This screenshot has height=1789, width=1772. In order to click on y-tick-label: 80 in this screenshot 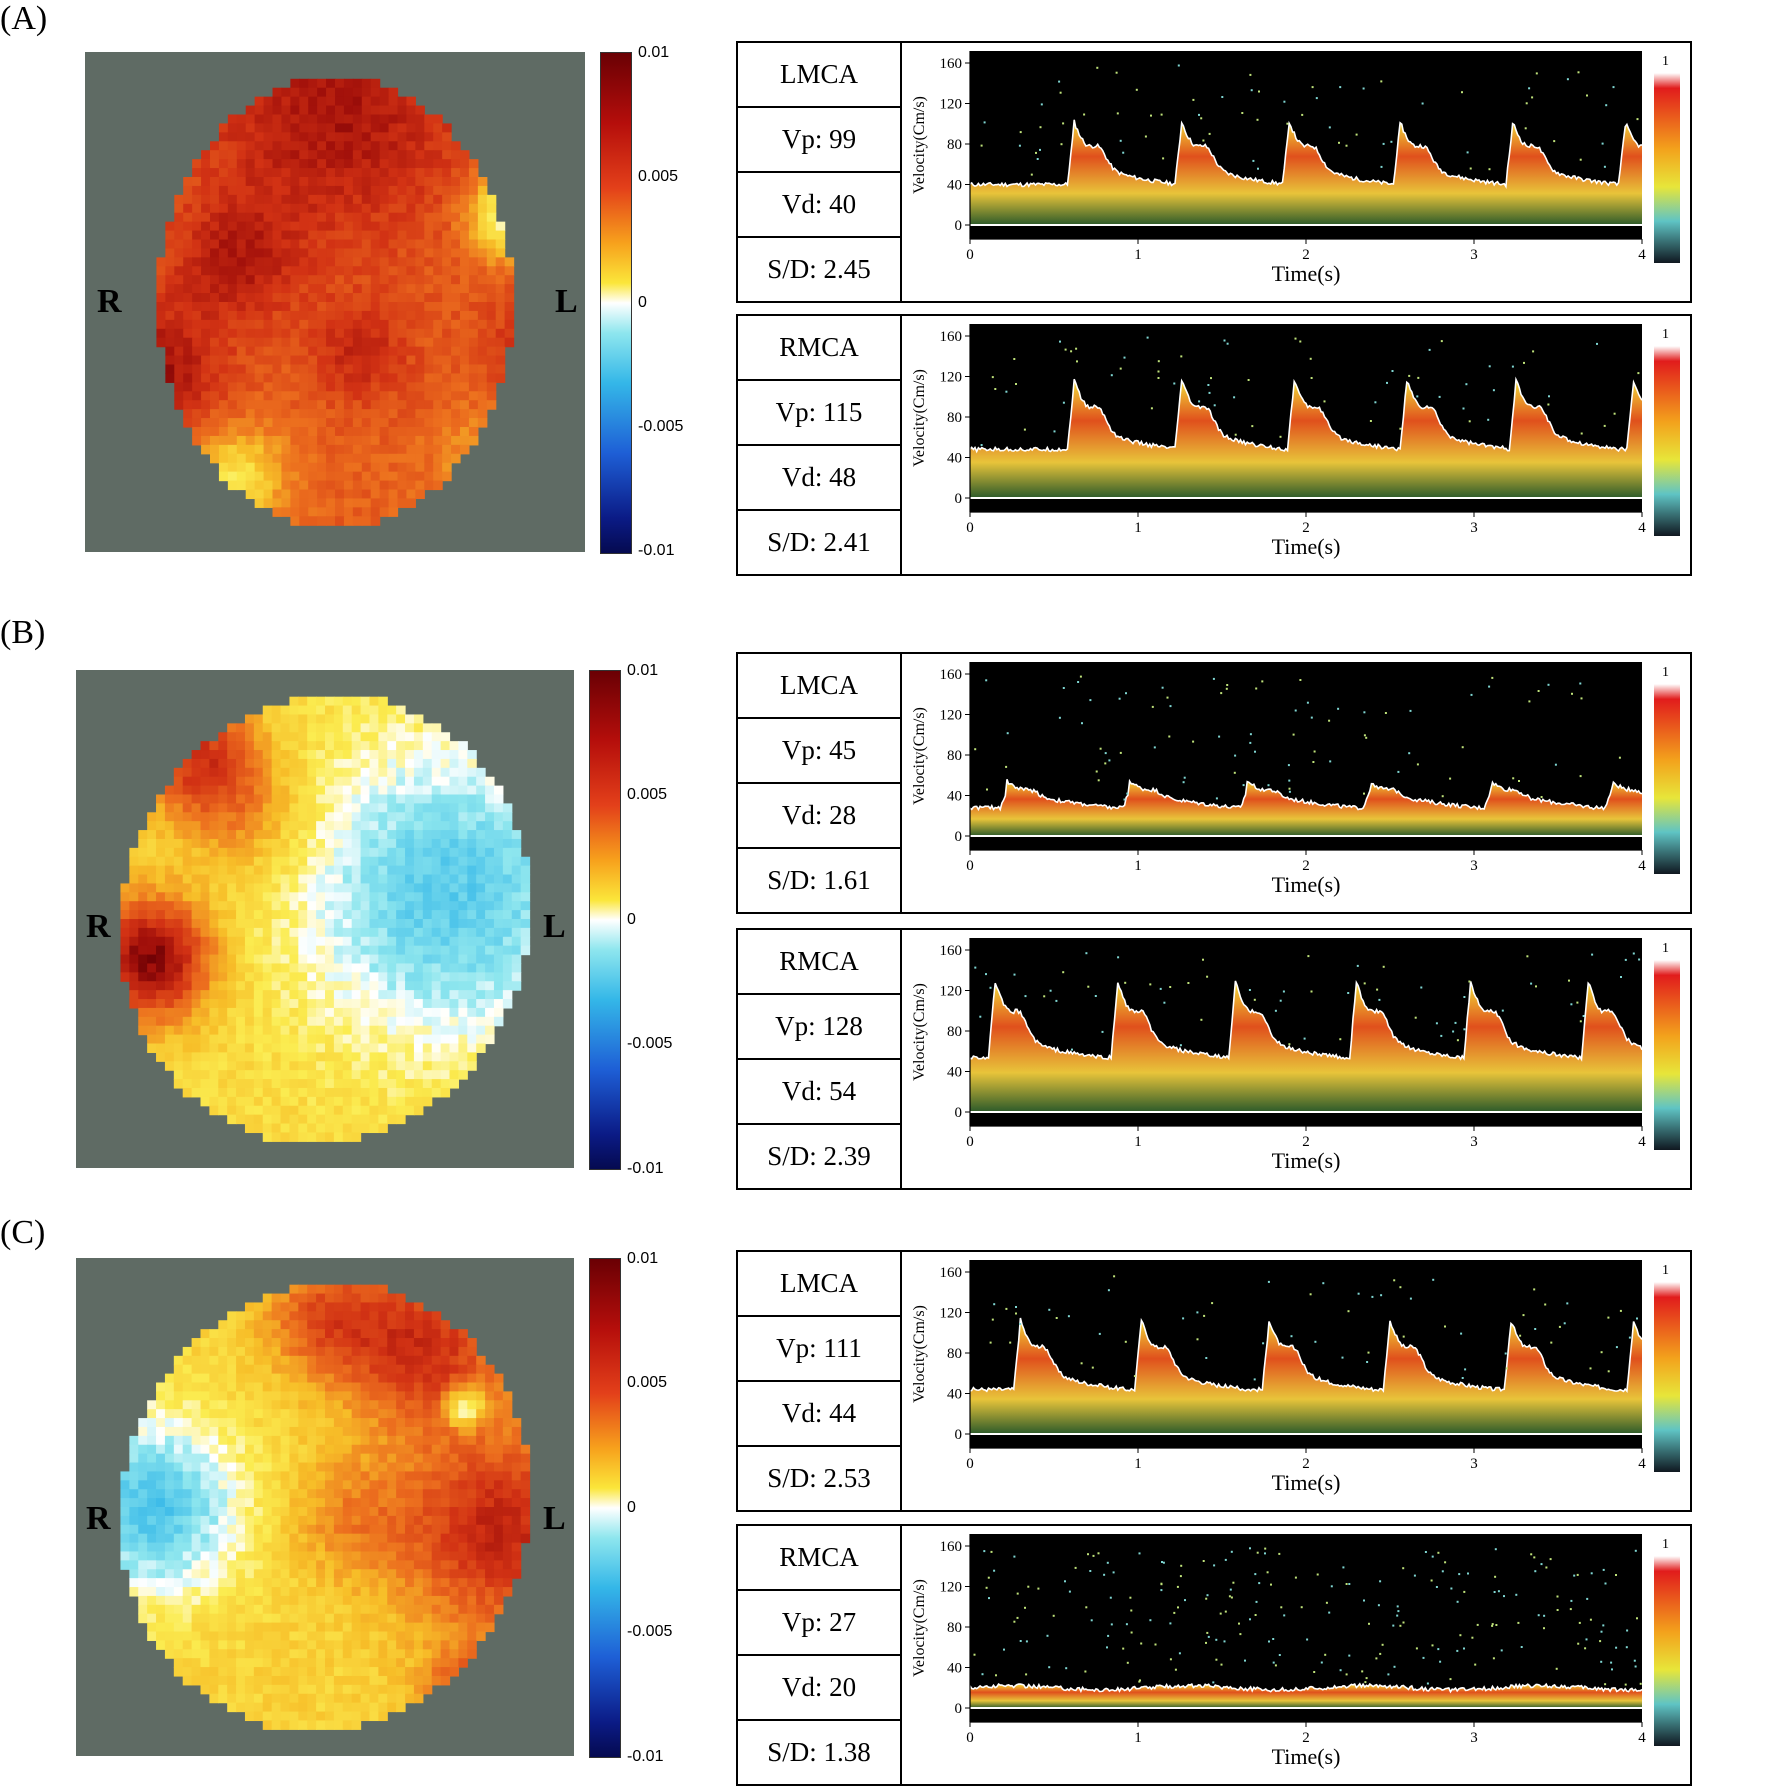, I will do `click(954, 756)`.